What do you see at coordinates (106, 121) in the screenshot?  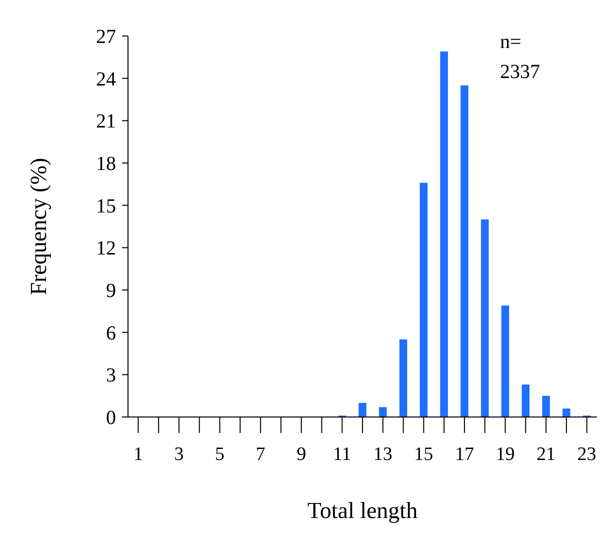 I see `y-tick-label: 21` at bounding box center [106, 121].